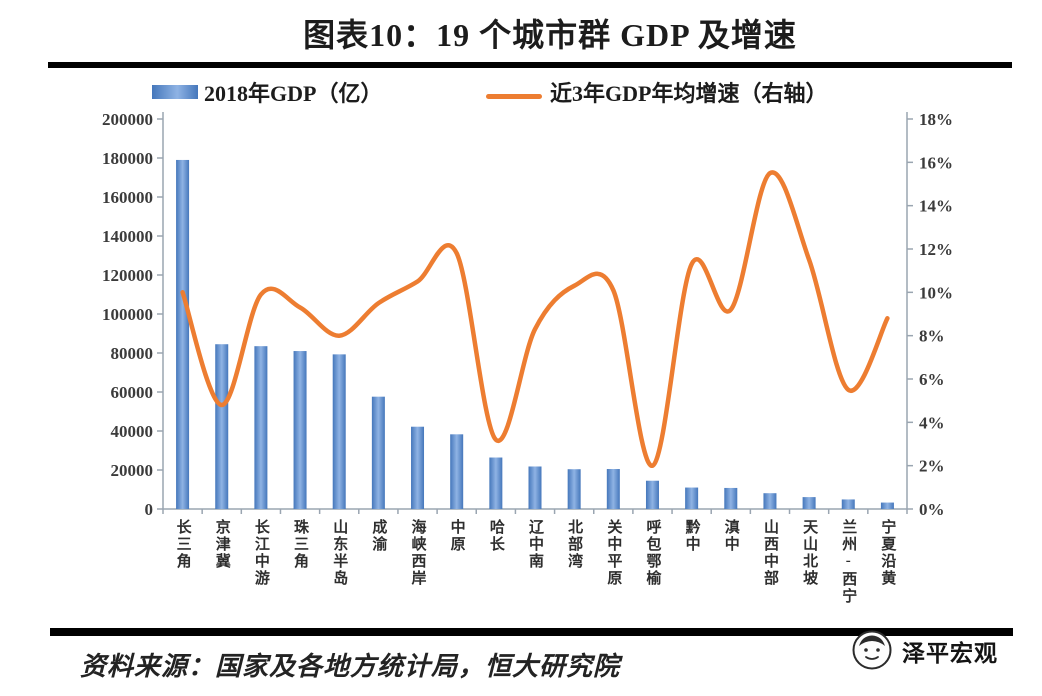 Image resolution: width=1042 pixels, height=696 pixels. I want to click on x-axis-label: 山东半岛, so click(339, 553).